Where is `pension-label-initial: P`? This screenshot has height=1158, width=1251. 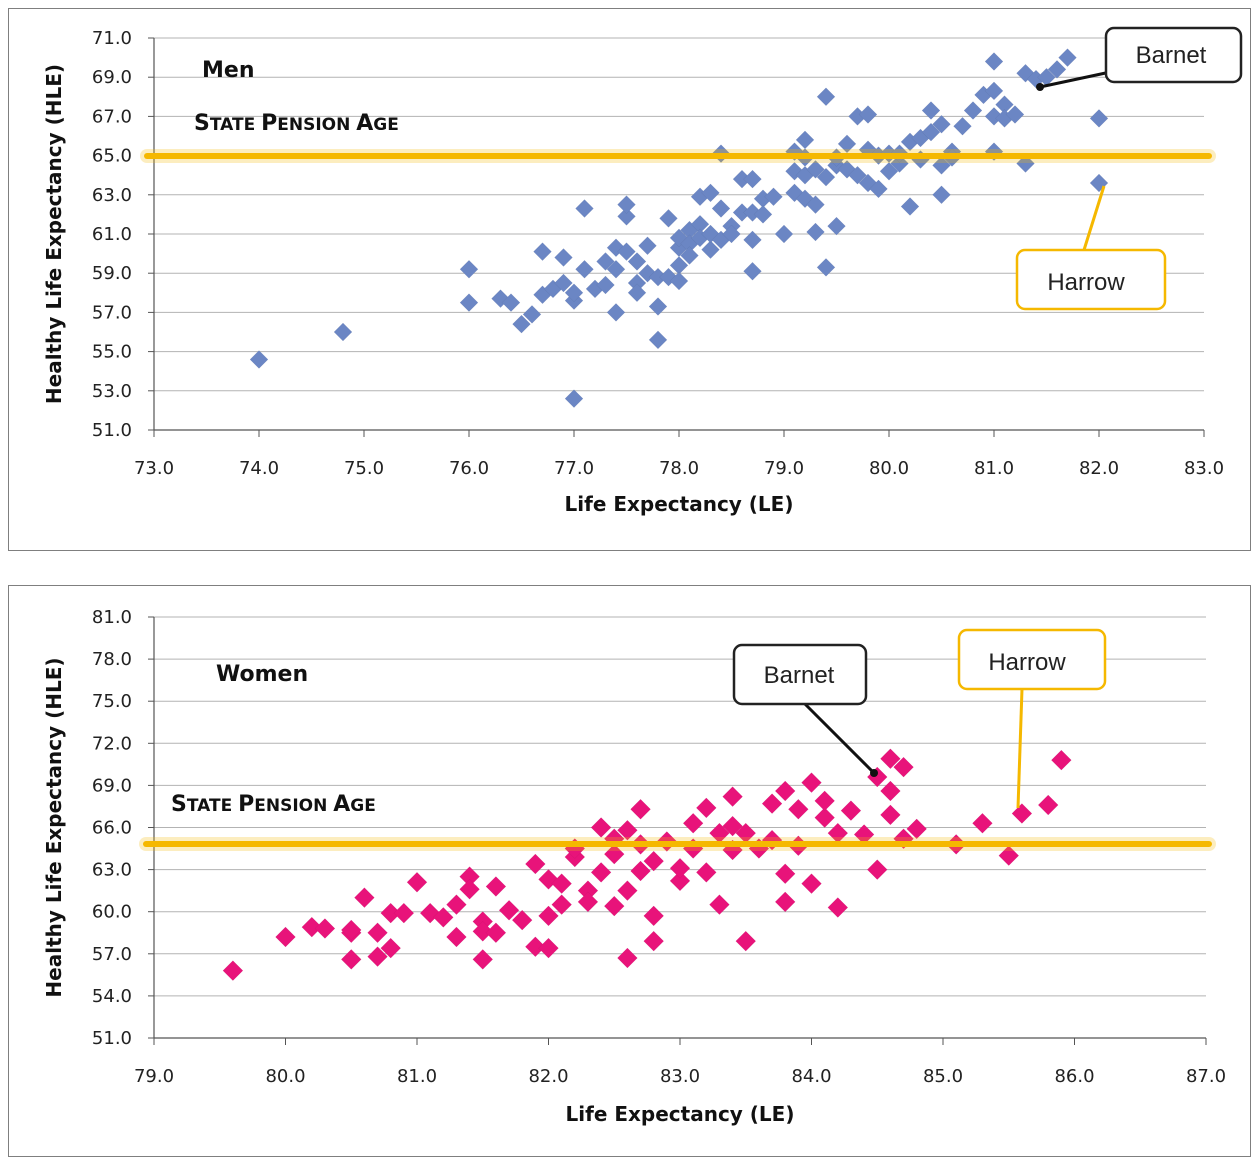
pension-label-initial: P is located at coordinates (269, 123).